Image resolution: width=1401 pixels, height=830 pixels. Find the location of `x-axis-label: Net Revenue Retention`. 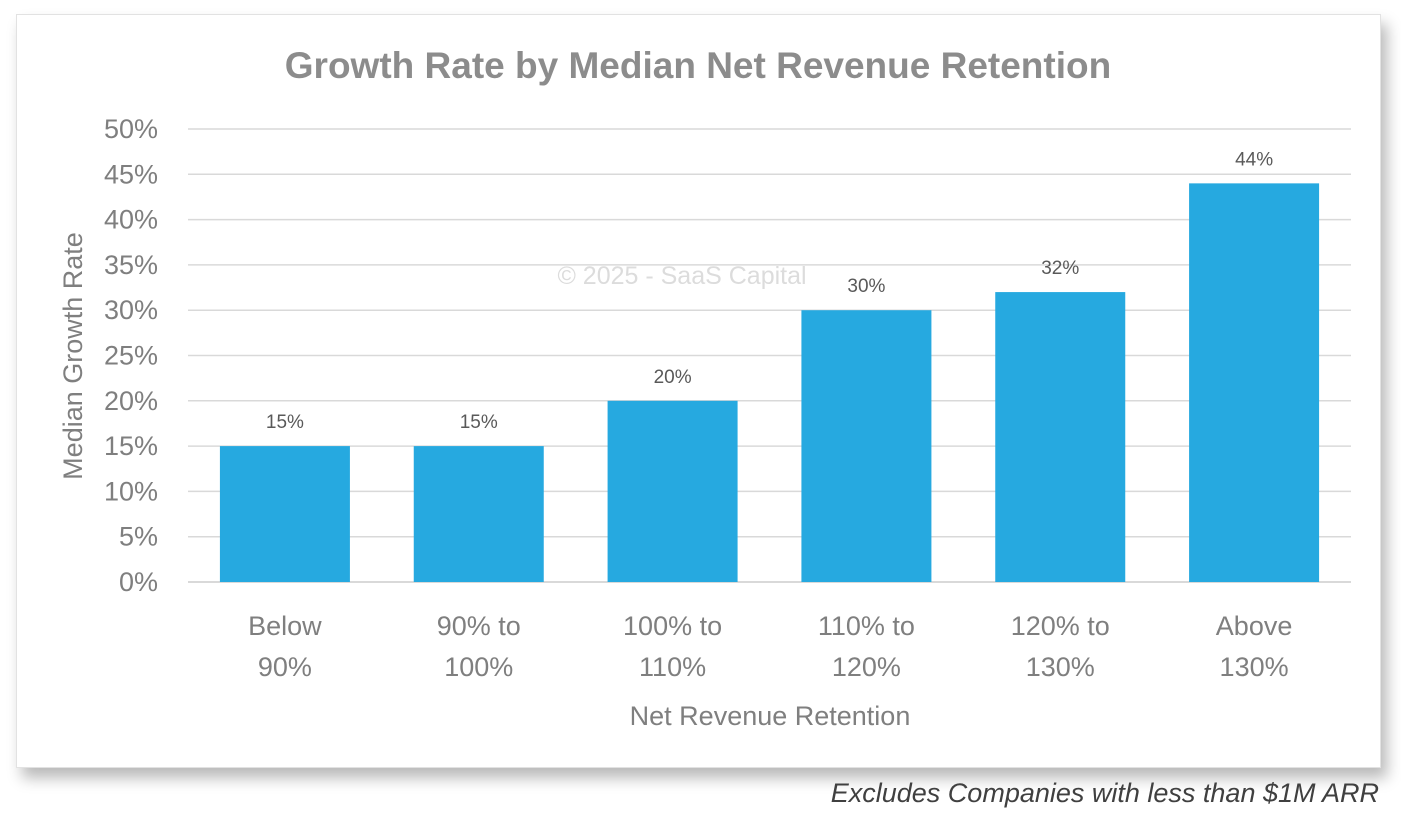

x-axis-label: Net Revenue Retention is located at coordinates (770, 716).